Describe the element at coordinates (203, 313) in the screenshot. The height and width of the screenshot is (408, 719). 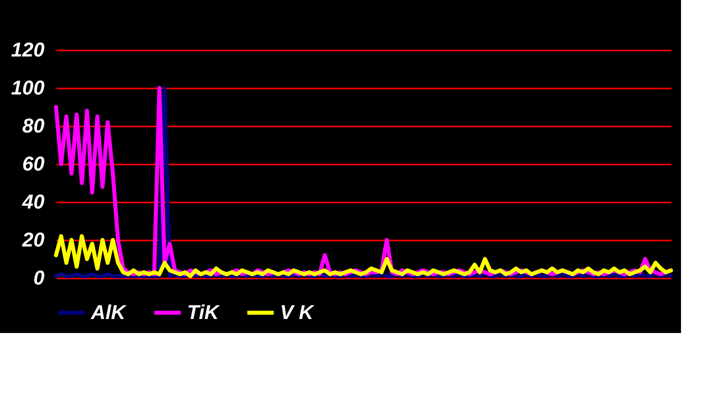
I see `legend-label: TiK` at that location.